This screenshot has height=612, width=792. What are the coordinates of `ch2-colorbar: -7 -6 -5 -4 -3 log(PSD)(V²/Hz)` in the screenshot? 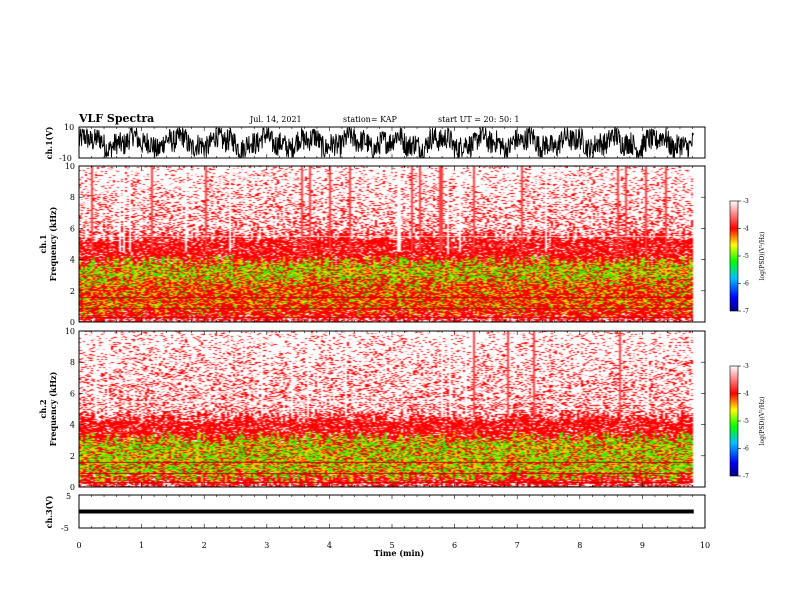 It's located at (747, 421).